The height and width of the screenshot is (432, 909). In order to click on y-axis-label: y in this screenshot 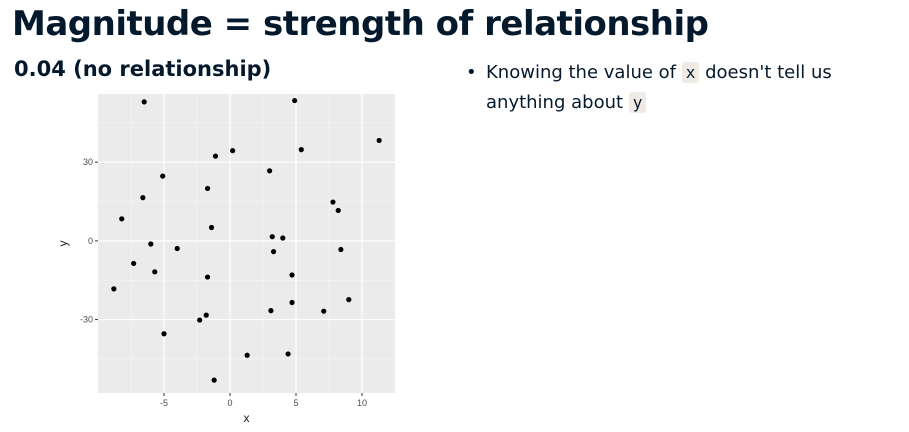, I will do `click(63, 244)`.